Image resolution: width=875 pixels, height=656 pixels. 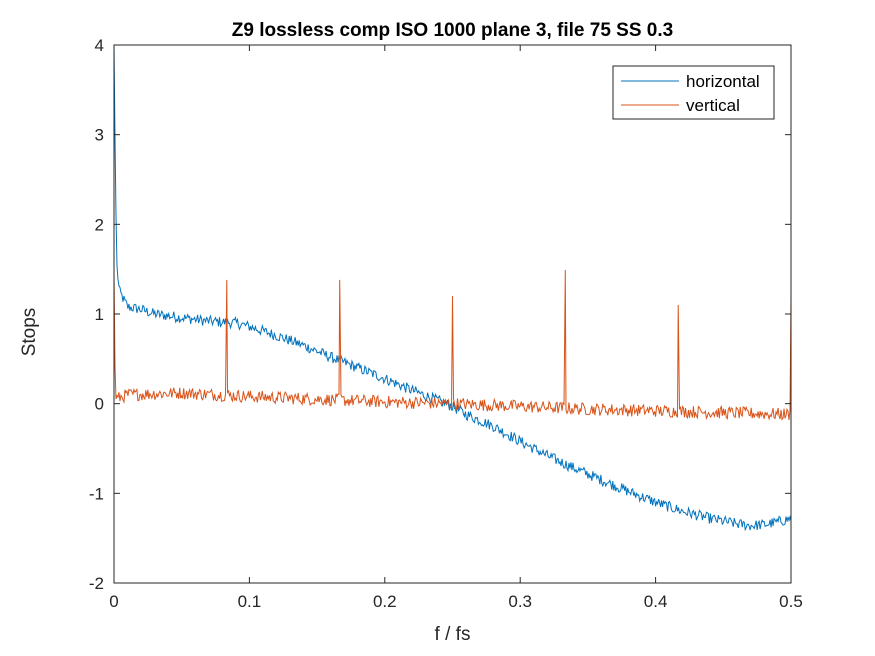 I want to click on x-tick-label: 0.1, so click(x=250, y=601).